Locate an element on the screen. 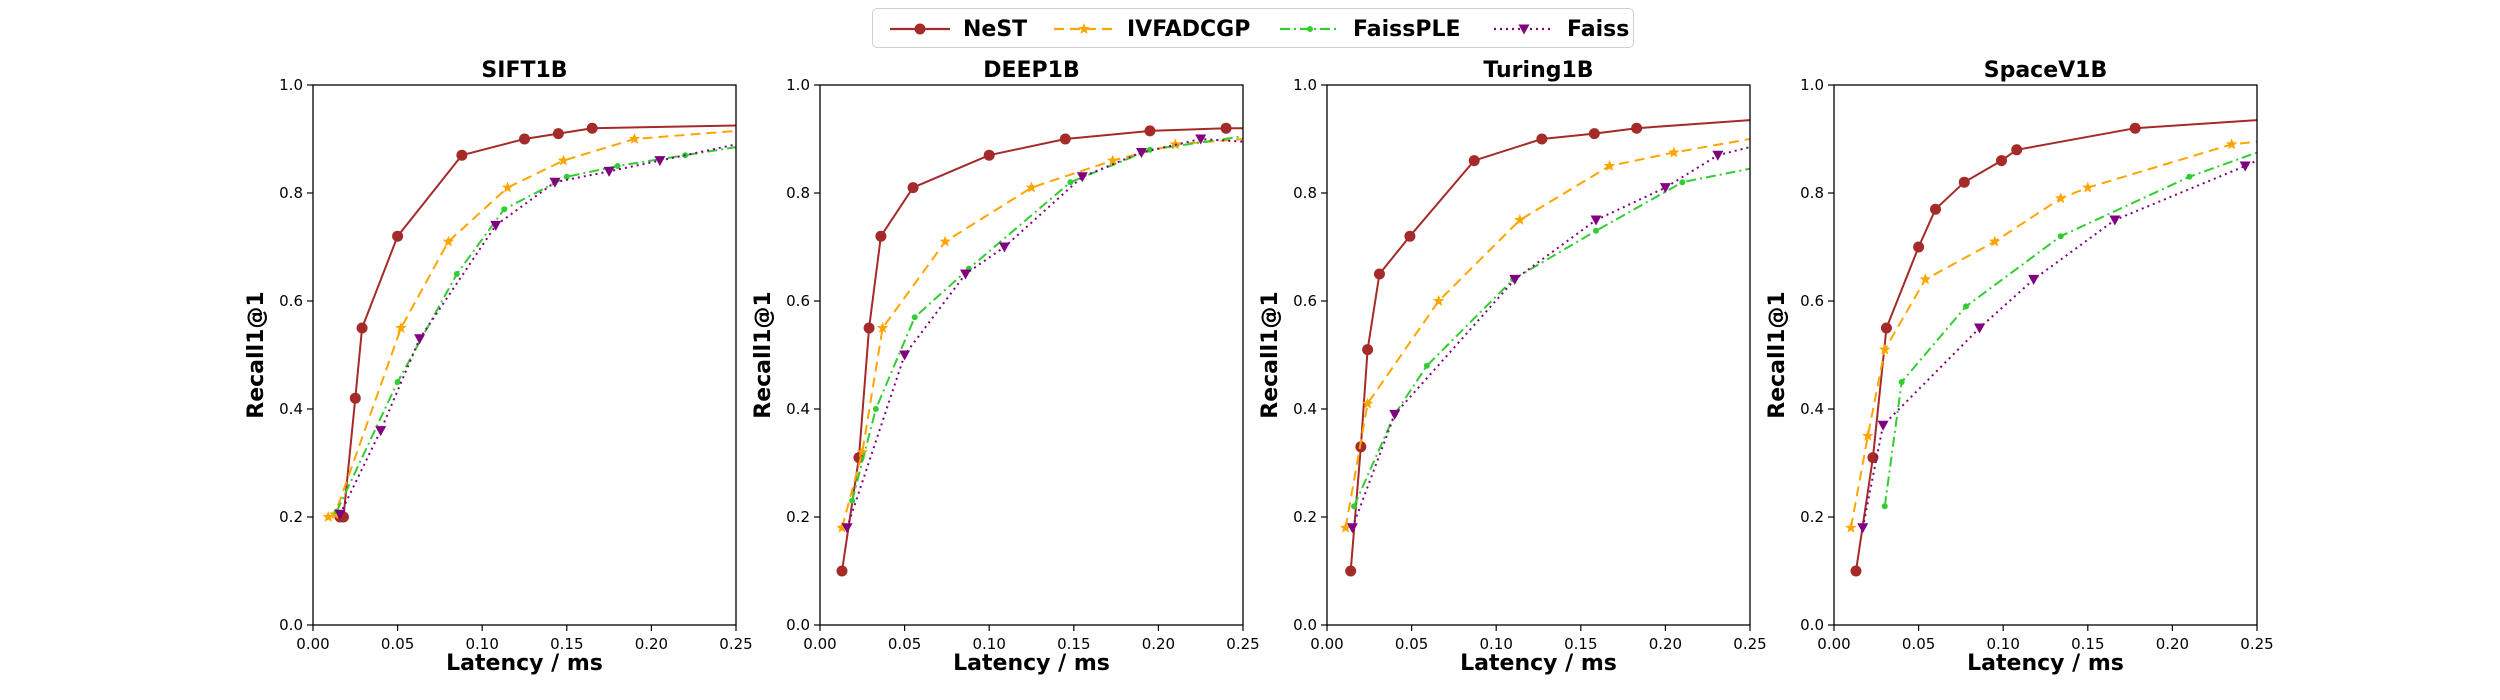 The height and width of the screenshot is (700, 2500). x-tick-label: 0.15 is located at coordinates (1580, 644).